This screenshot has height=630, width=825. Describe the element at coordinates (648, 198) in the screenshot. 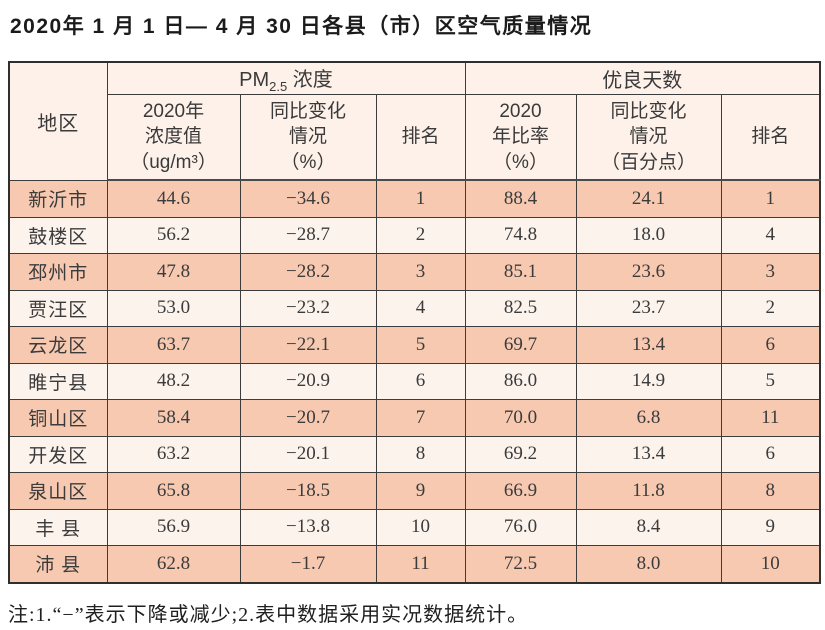

I see `cell-gd-change: 24.1` at that location.